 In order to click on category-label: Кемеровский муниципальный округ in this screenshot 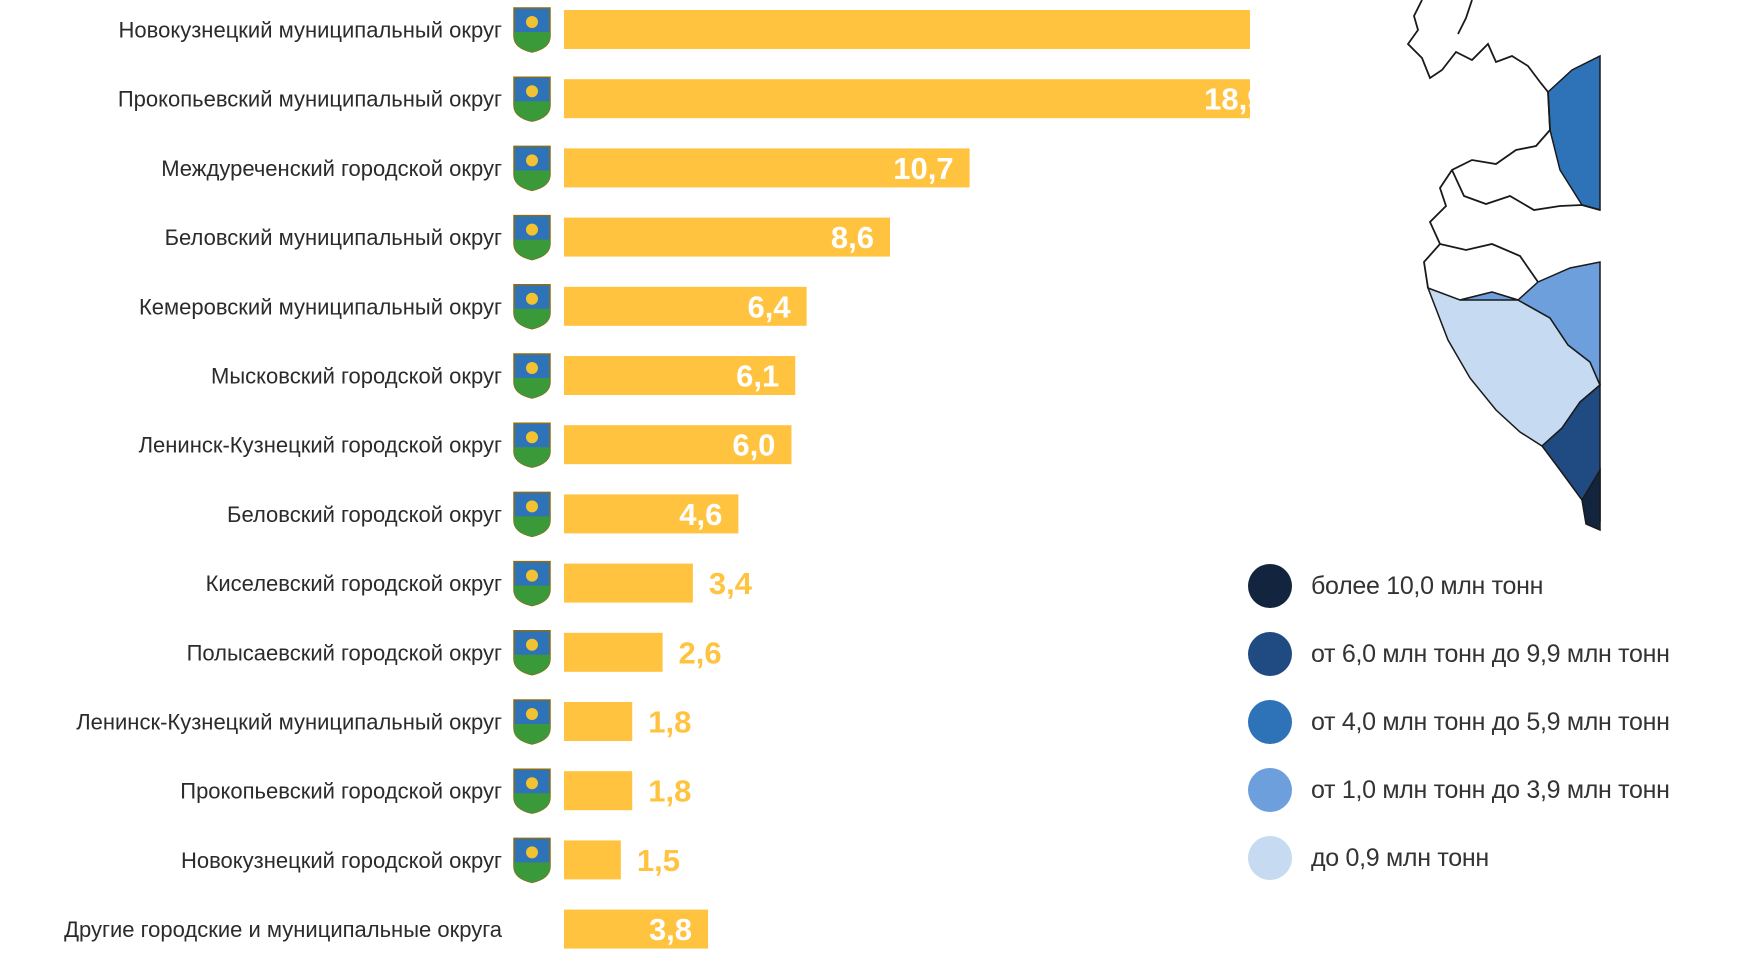, I will do `click(320, 306)`.